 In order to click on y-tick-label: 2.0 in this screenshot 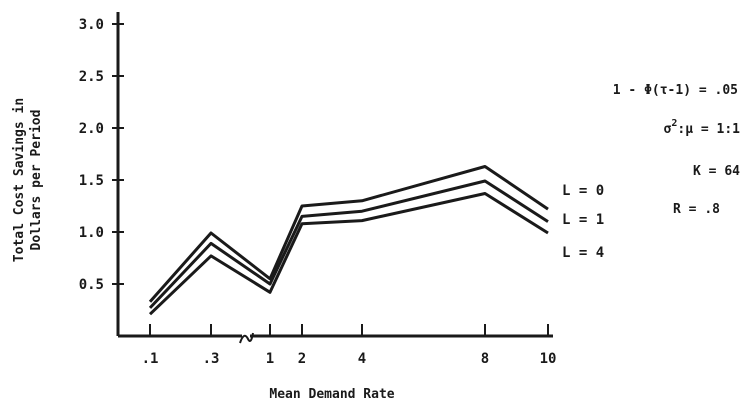, I will do `click(91, 129)`.